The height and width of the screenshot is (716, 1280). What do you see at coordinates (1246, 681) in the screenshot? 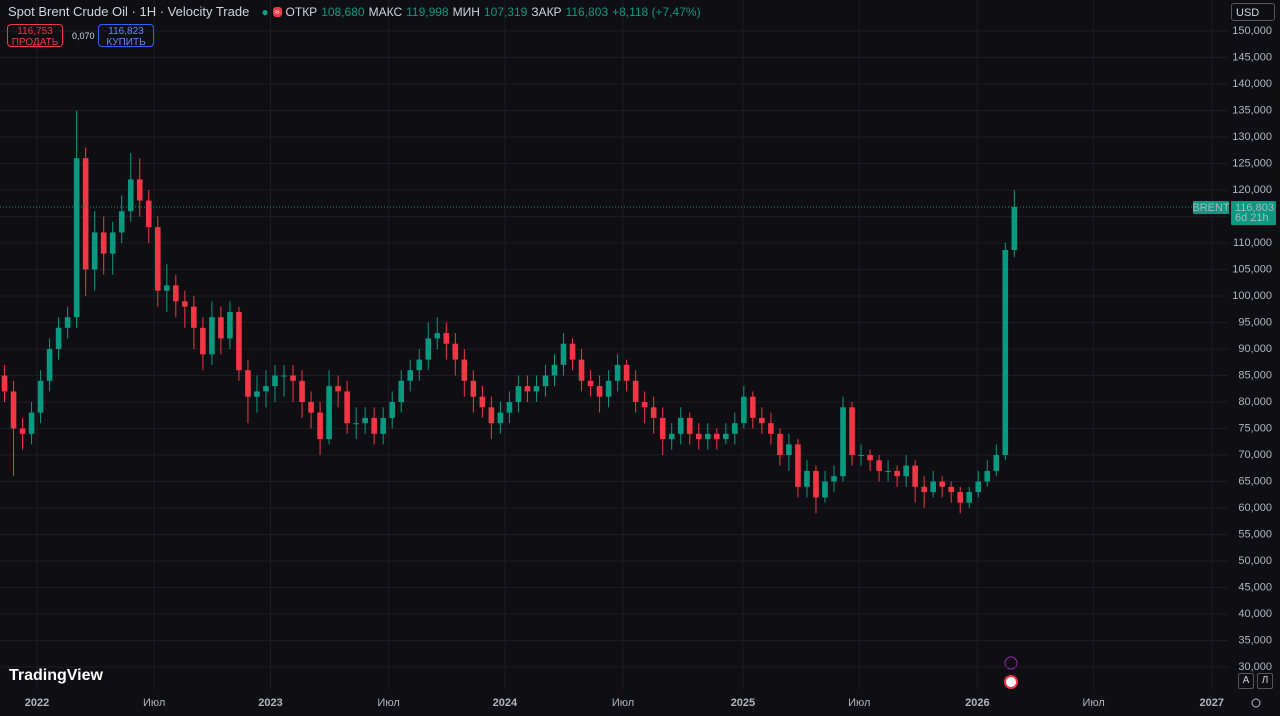
I see `auto-scale-button: A` at bounding box center [1246, 681].